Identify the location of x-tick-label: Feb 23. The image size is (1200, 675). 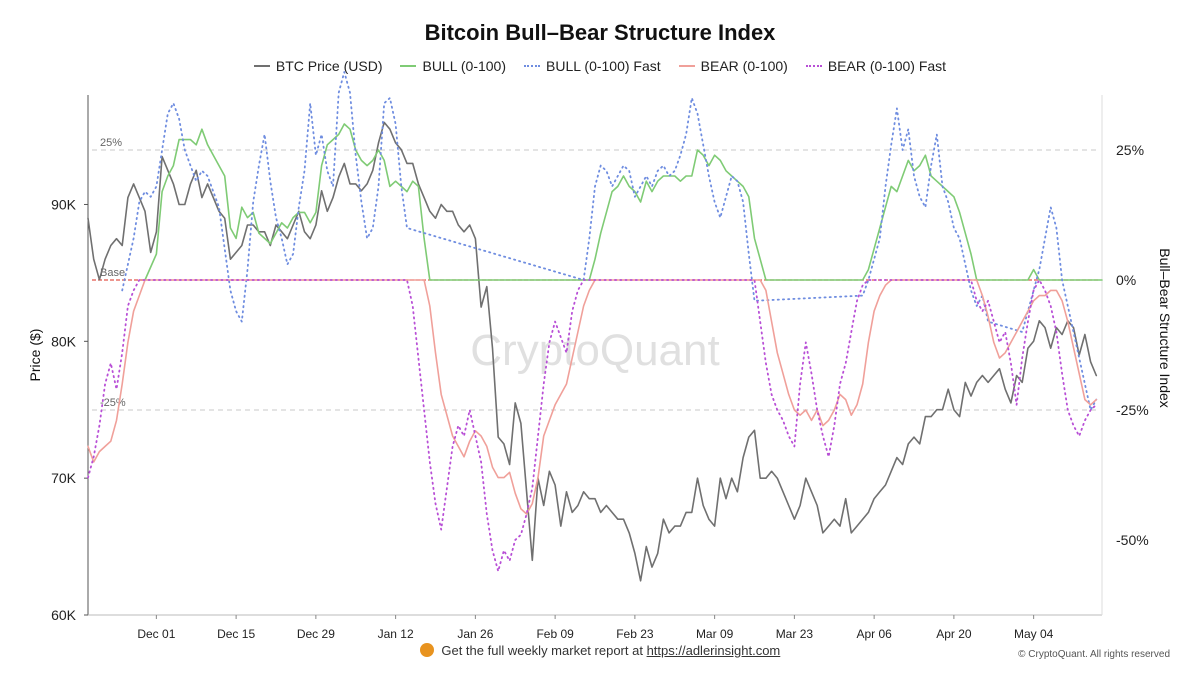
(635, 634).